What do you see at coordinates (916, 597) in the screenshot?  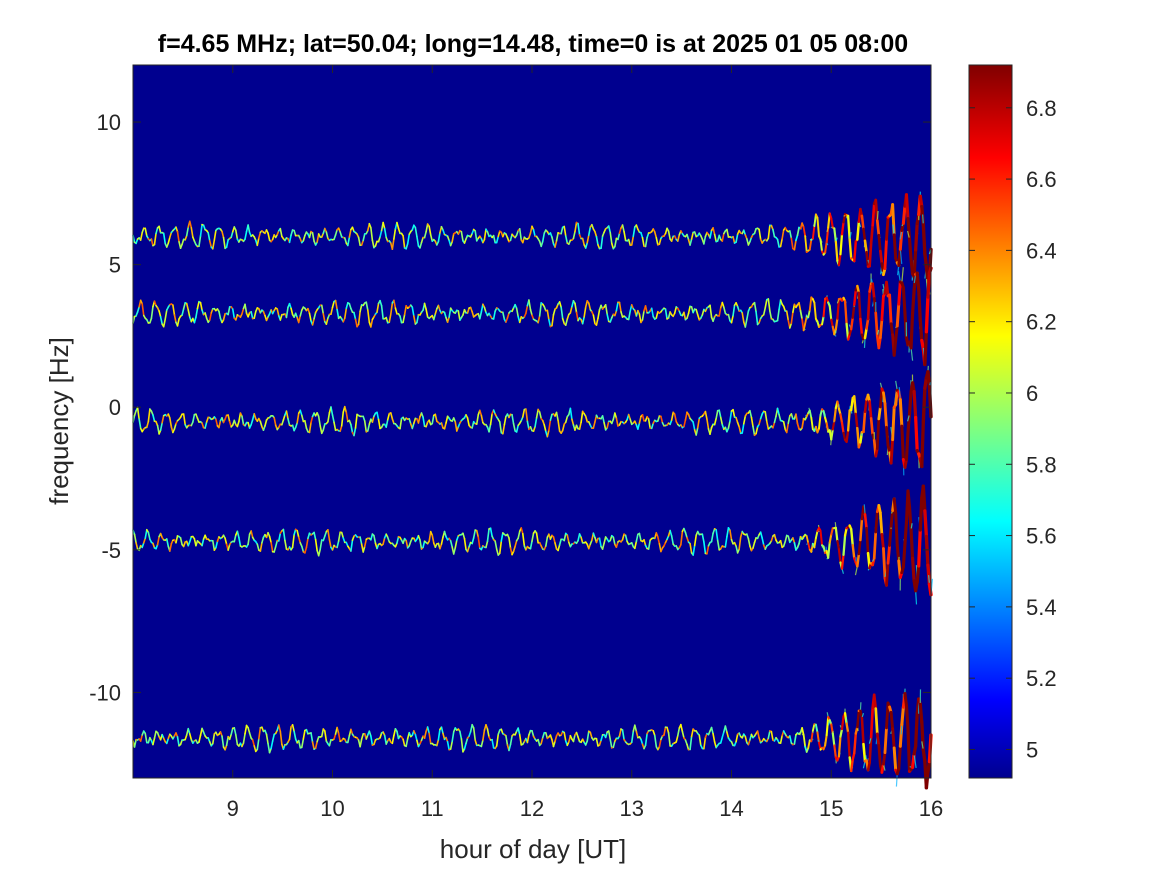 I see `trace-speckle` at bounding box center [916, 597].